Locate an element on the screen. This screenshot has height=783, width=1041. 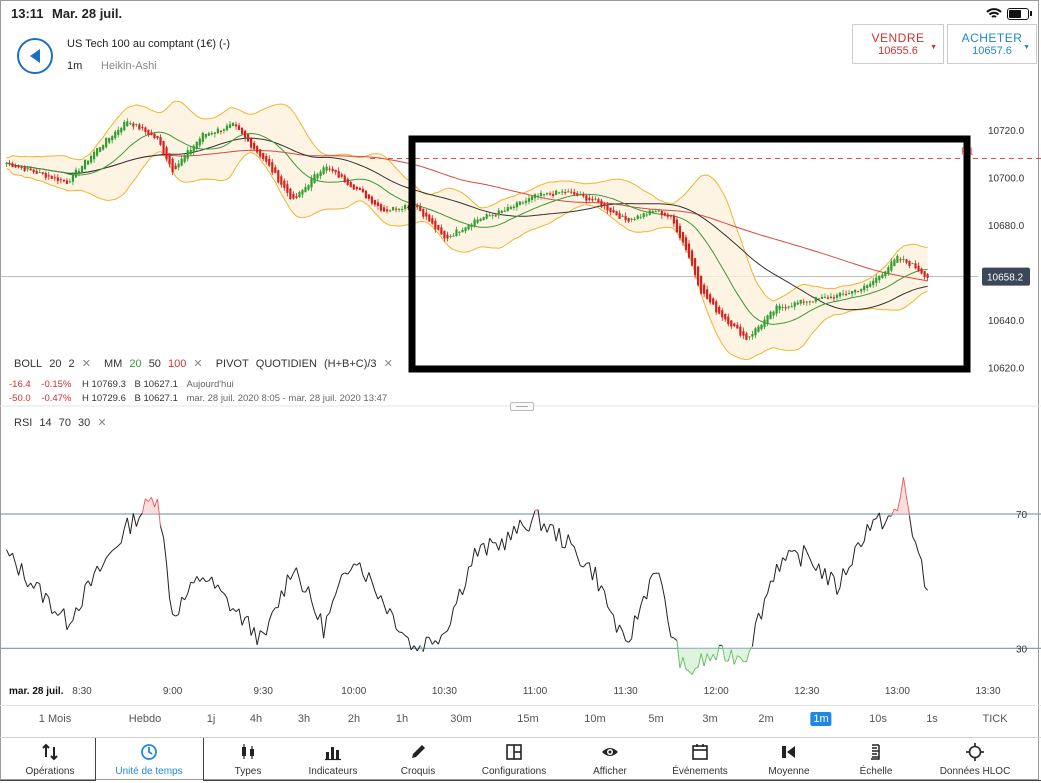
time-tick-label: 12:00 is located at coordinates (716, 691).